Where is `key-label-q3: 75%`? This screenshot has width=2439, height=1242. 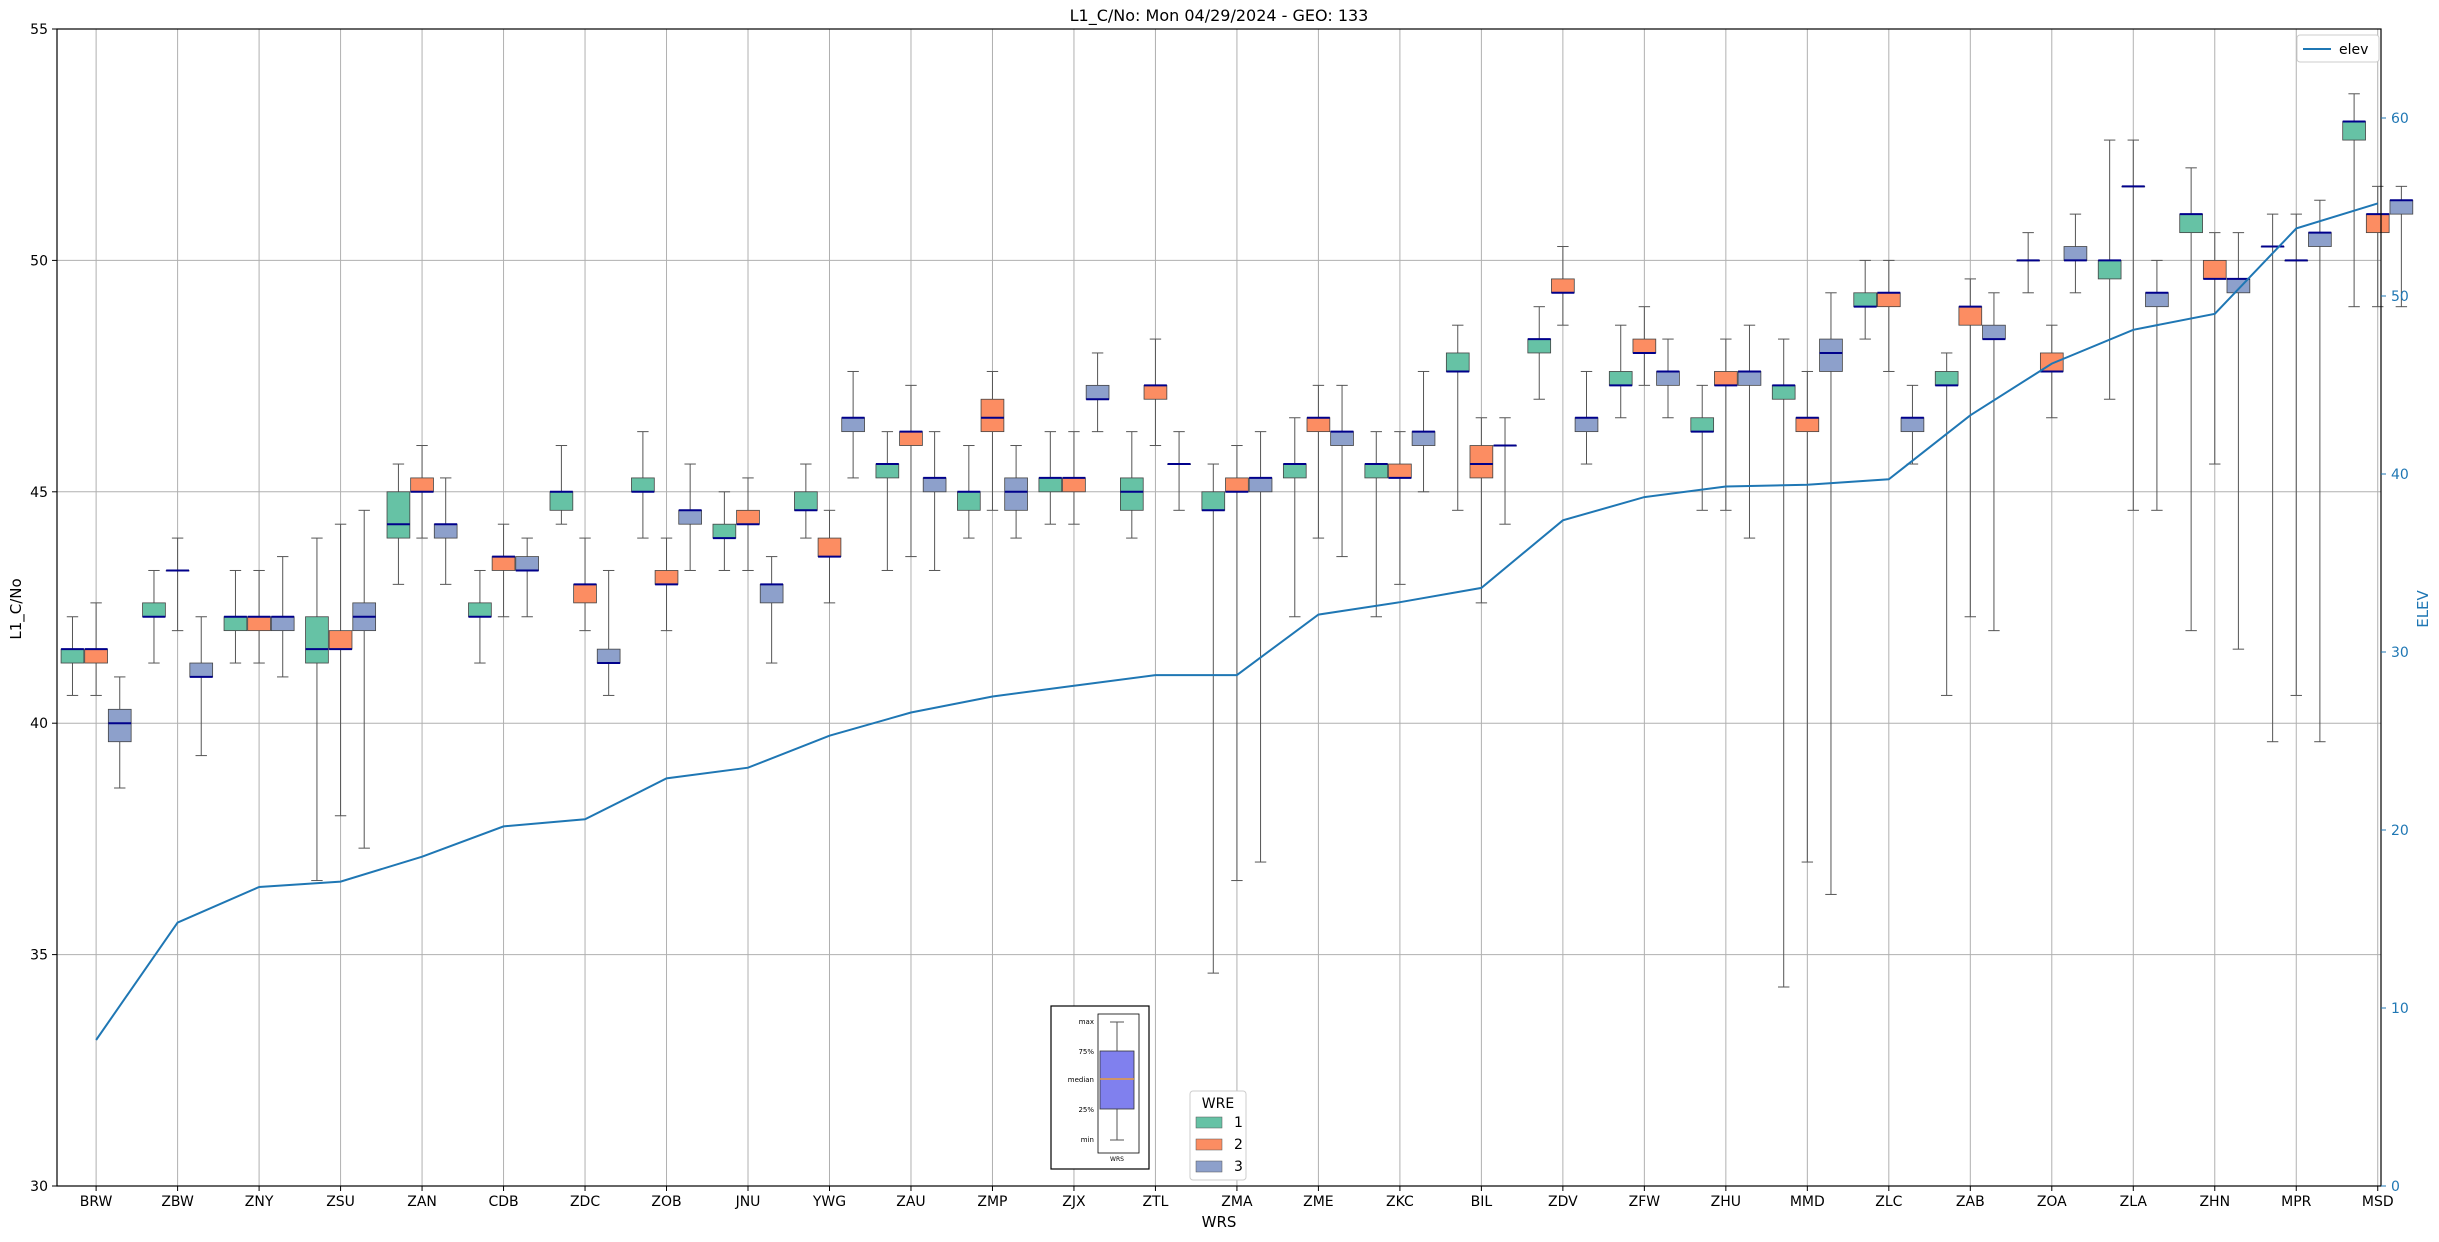 key-label-q3: 75% is located at coordinates (1086, 1052).